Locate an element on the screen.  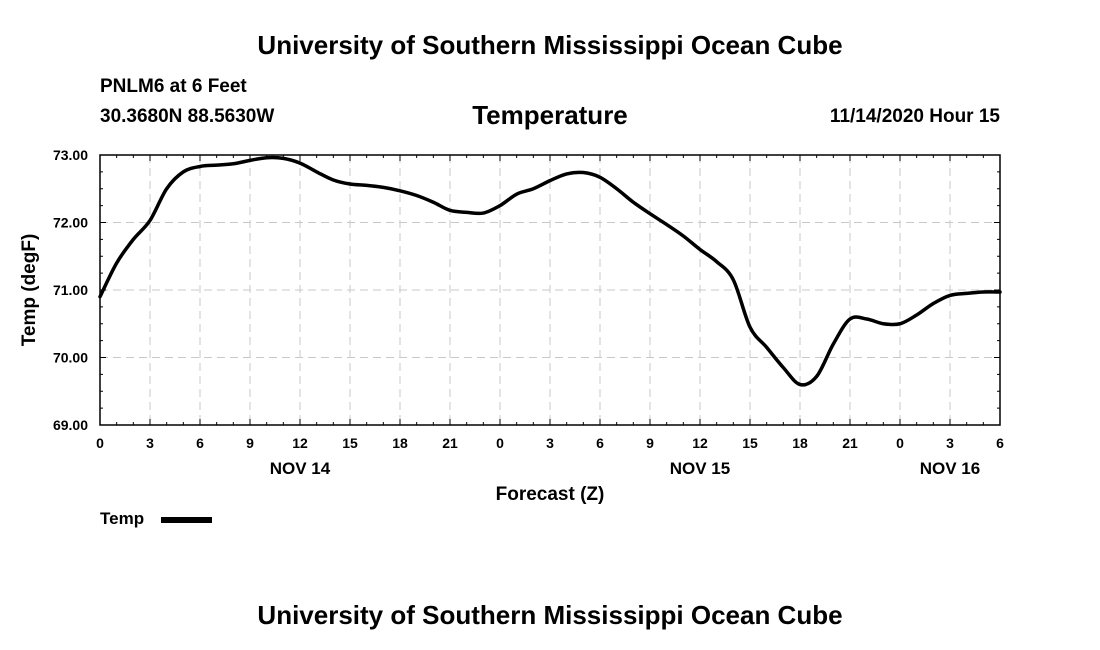
y-tick-label: 73.00 is located at coordinates (70, 155).